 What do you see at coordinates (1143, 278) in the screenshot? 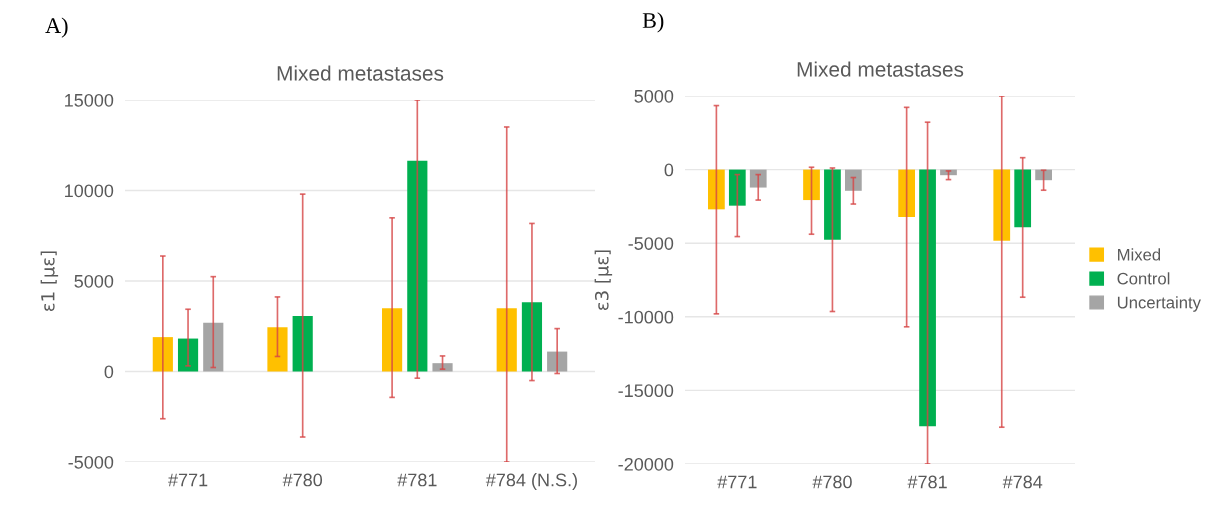
I see `legend-label: Control` at bounding box center [1143, 278].